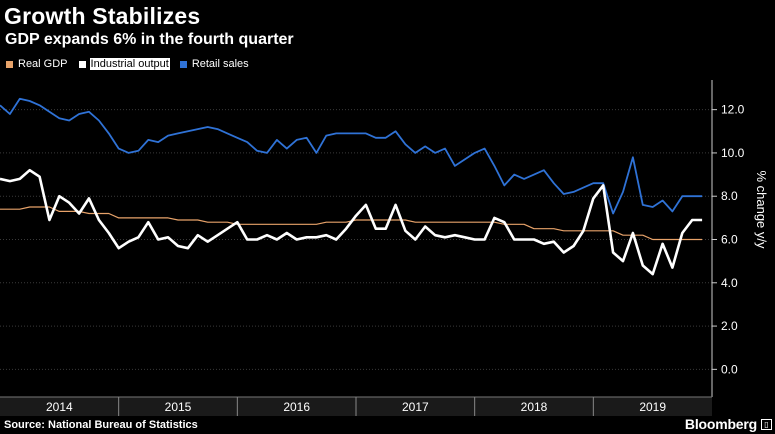 This screenshot has height=434, width=775. What do you see at coordinates (178, 407) in the screenshot?
I see `x-tick-label: 2015` at bounding box center [178, 407].